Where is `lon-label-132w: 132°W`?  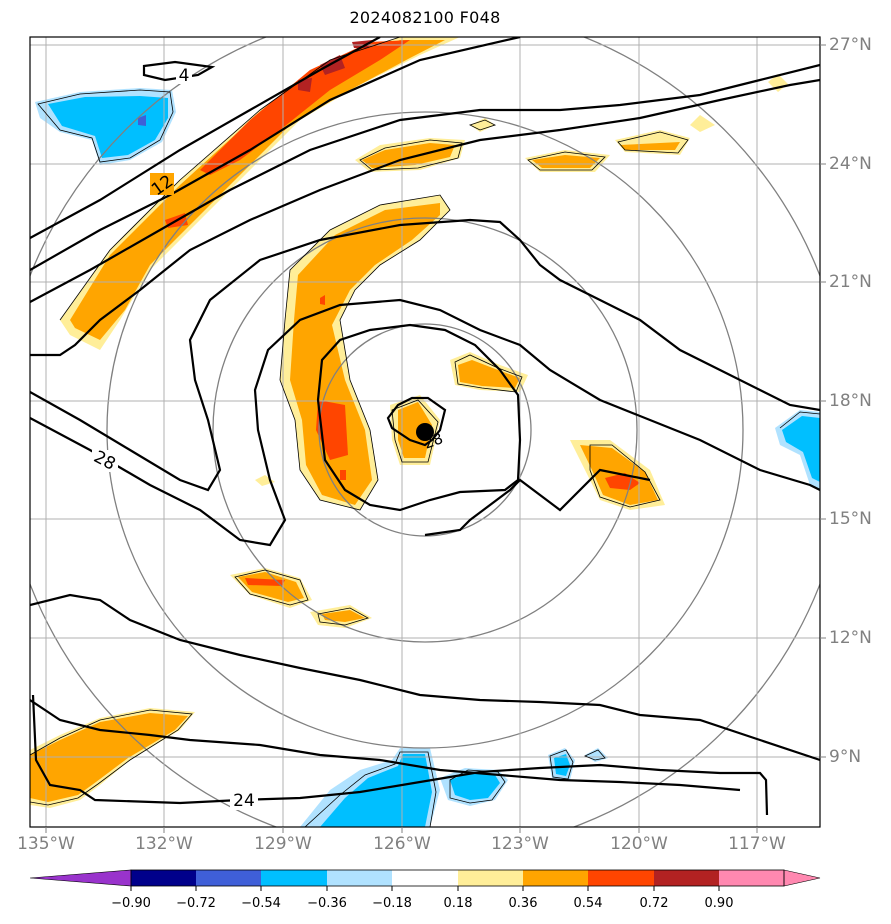 lon-label-132w: 132°W is located at coordinates (164, 844).